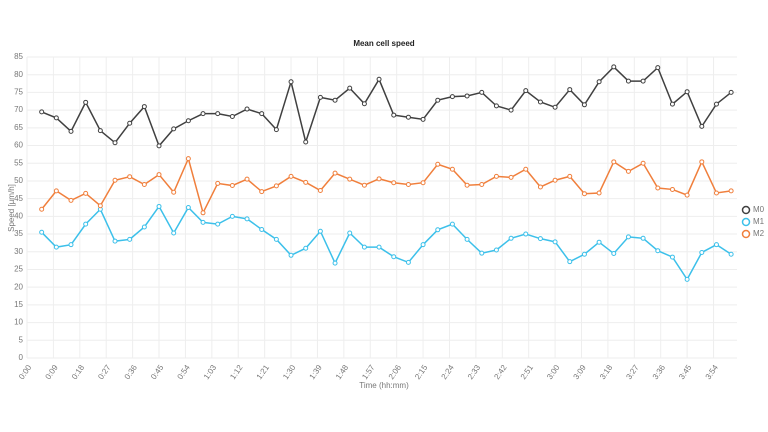 This screenshot has width=768, height=432. What do you see at coordinates (18, 109) in the screenshot?
I see `y-tick-label: 70` at bounding box center [18, 109].